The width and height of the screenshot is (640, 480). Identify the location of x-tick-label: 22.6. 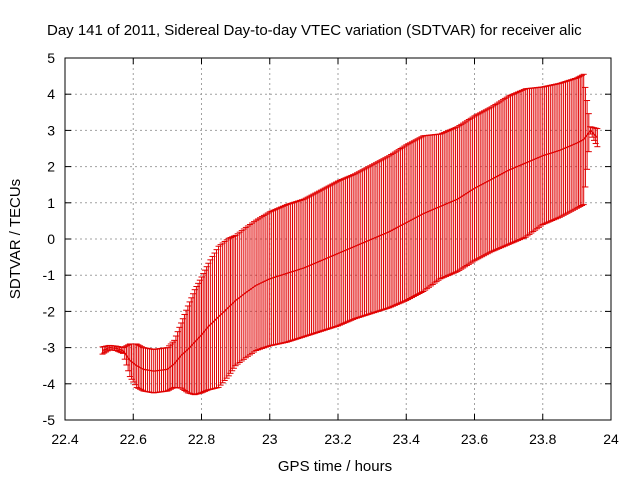
(133, 439).